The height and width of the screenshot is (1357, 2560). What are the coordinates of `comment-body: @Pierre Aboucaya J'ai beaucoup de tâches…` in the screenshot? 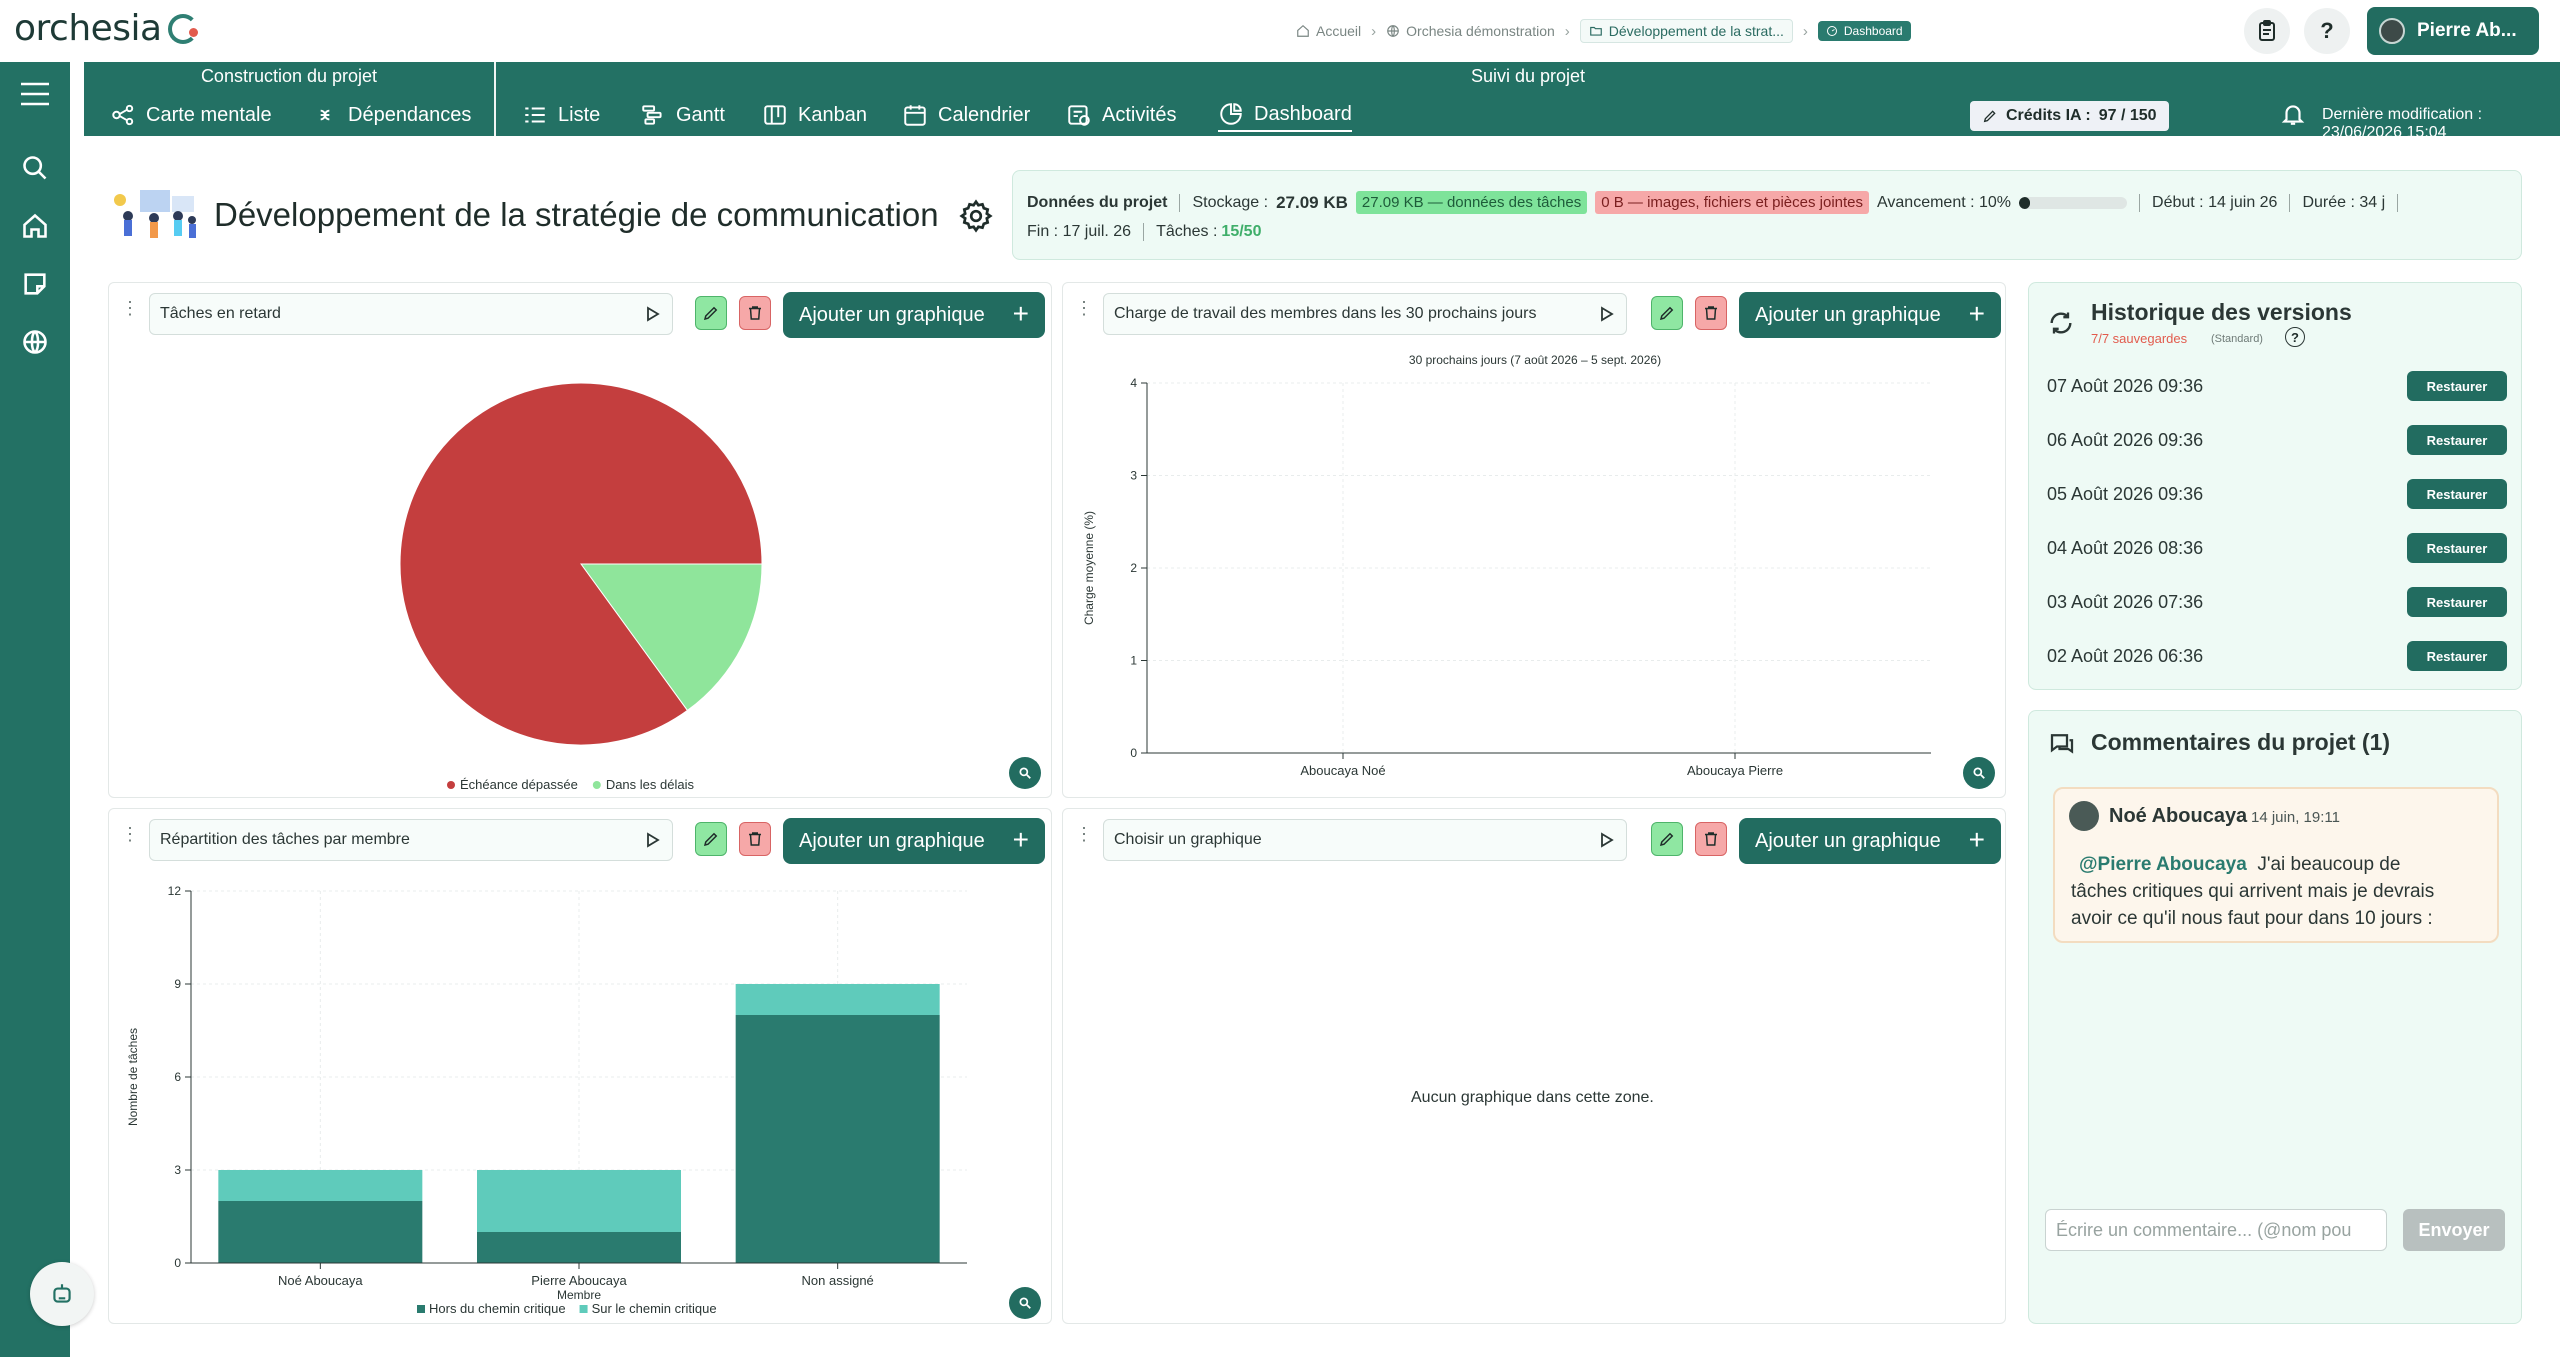 It's located at (2280, 891).